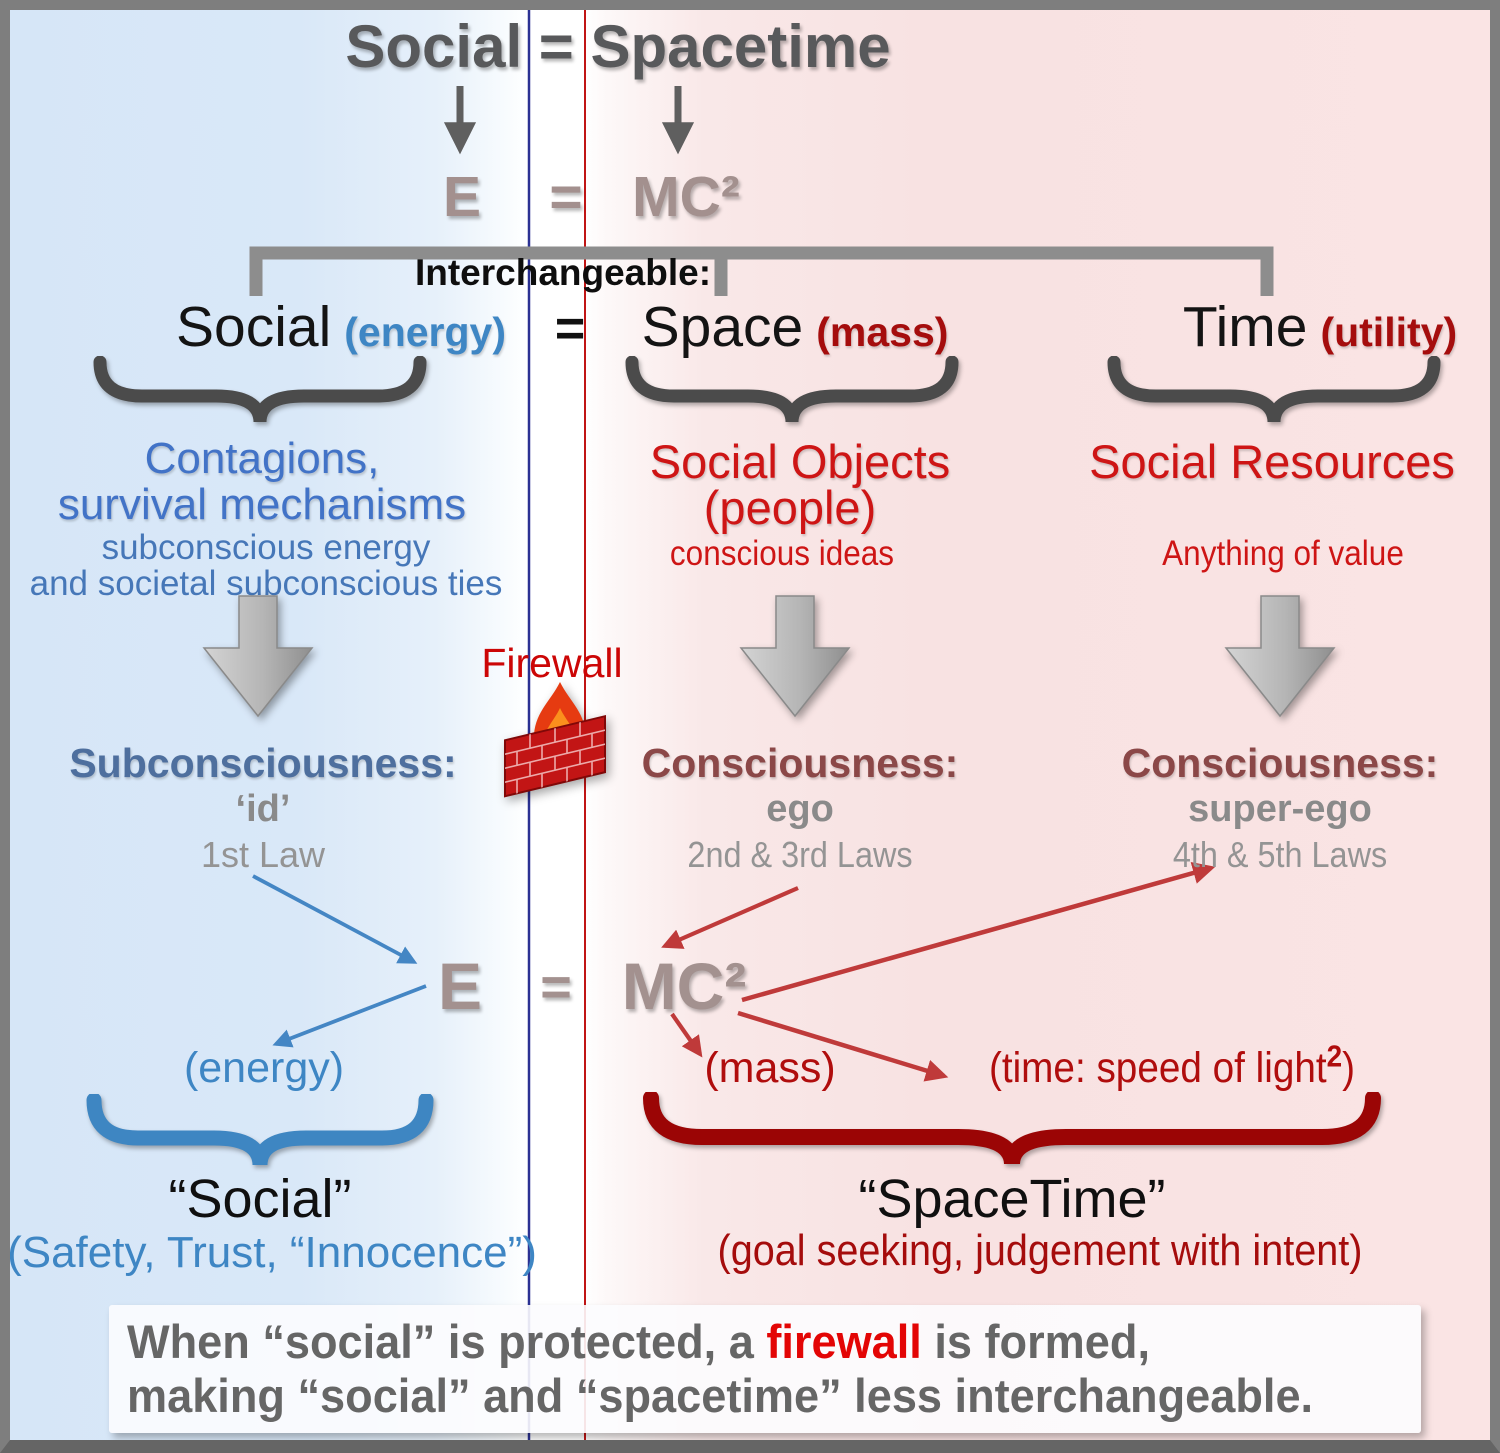  Describe the element at coordinates (1389, 332) in the screenshot. I see `time-qualifier: (utility)` at that location.